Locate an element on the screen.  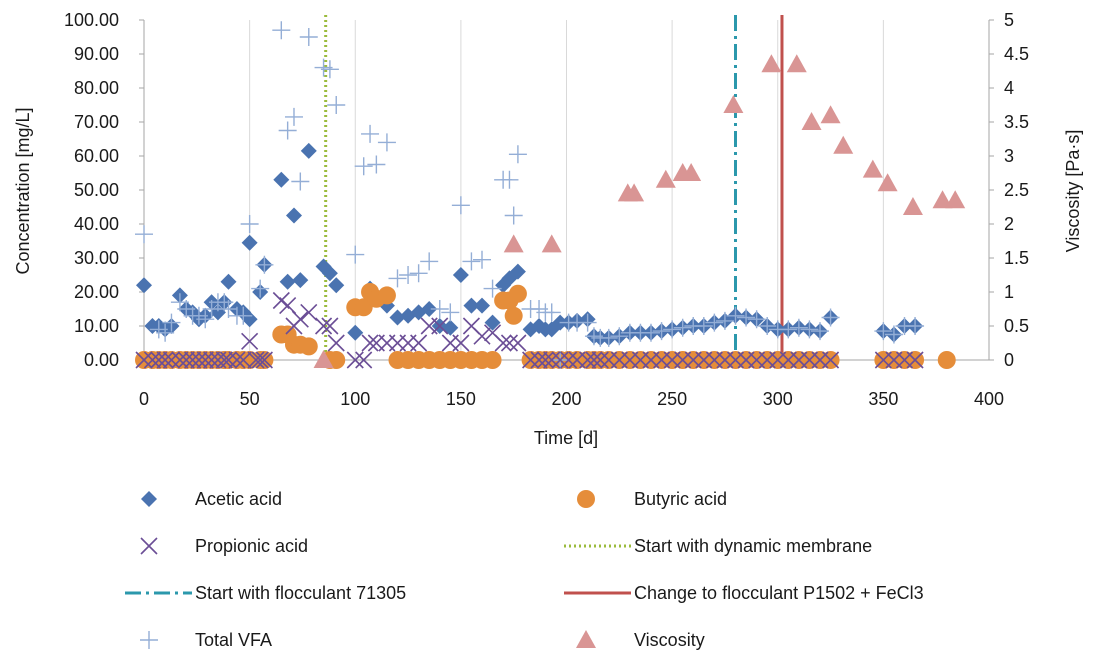
y-tick-label: 0.00 is located at coordinates (101, 360).